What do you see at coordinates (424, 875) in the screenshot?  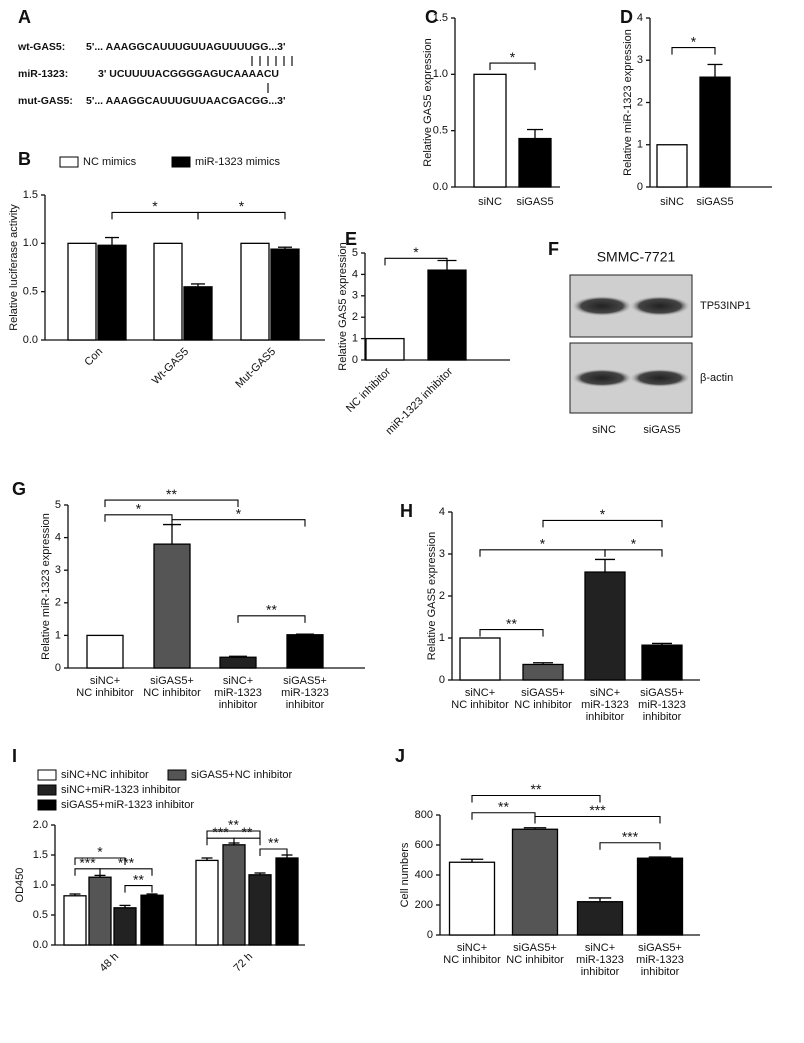 I see `y-tick-label: 400` at bounding box center [424, 875].